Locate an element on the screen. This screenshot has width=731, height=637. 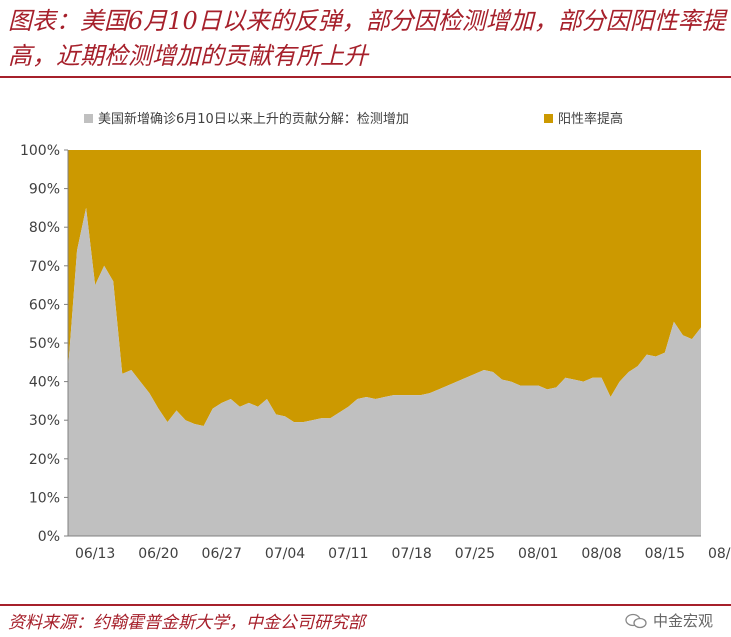
source-divider is located at coordinates (365, 605).